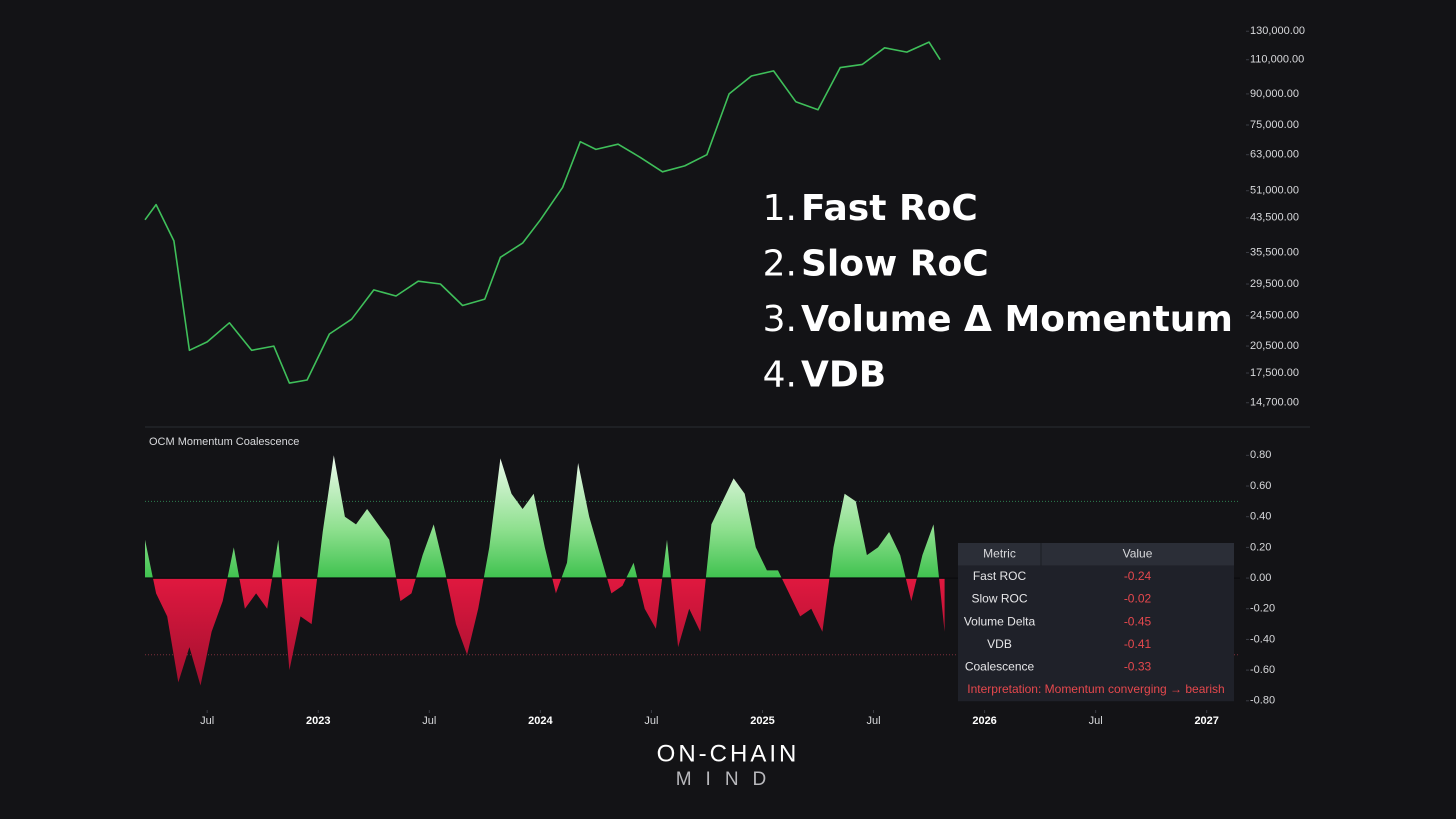  I want to click on table-body-bg, so click(1096, 633).